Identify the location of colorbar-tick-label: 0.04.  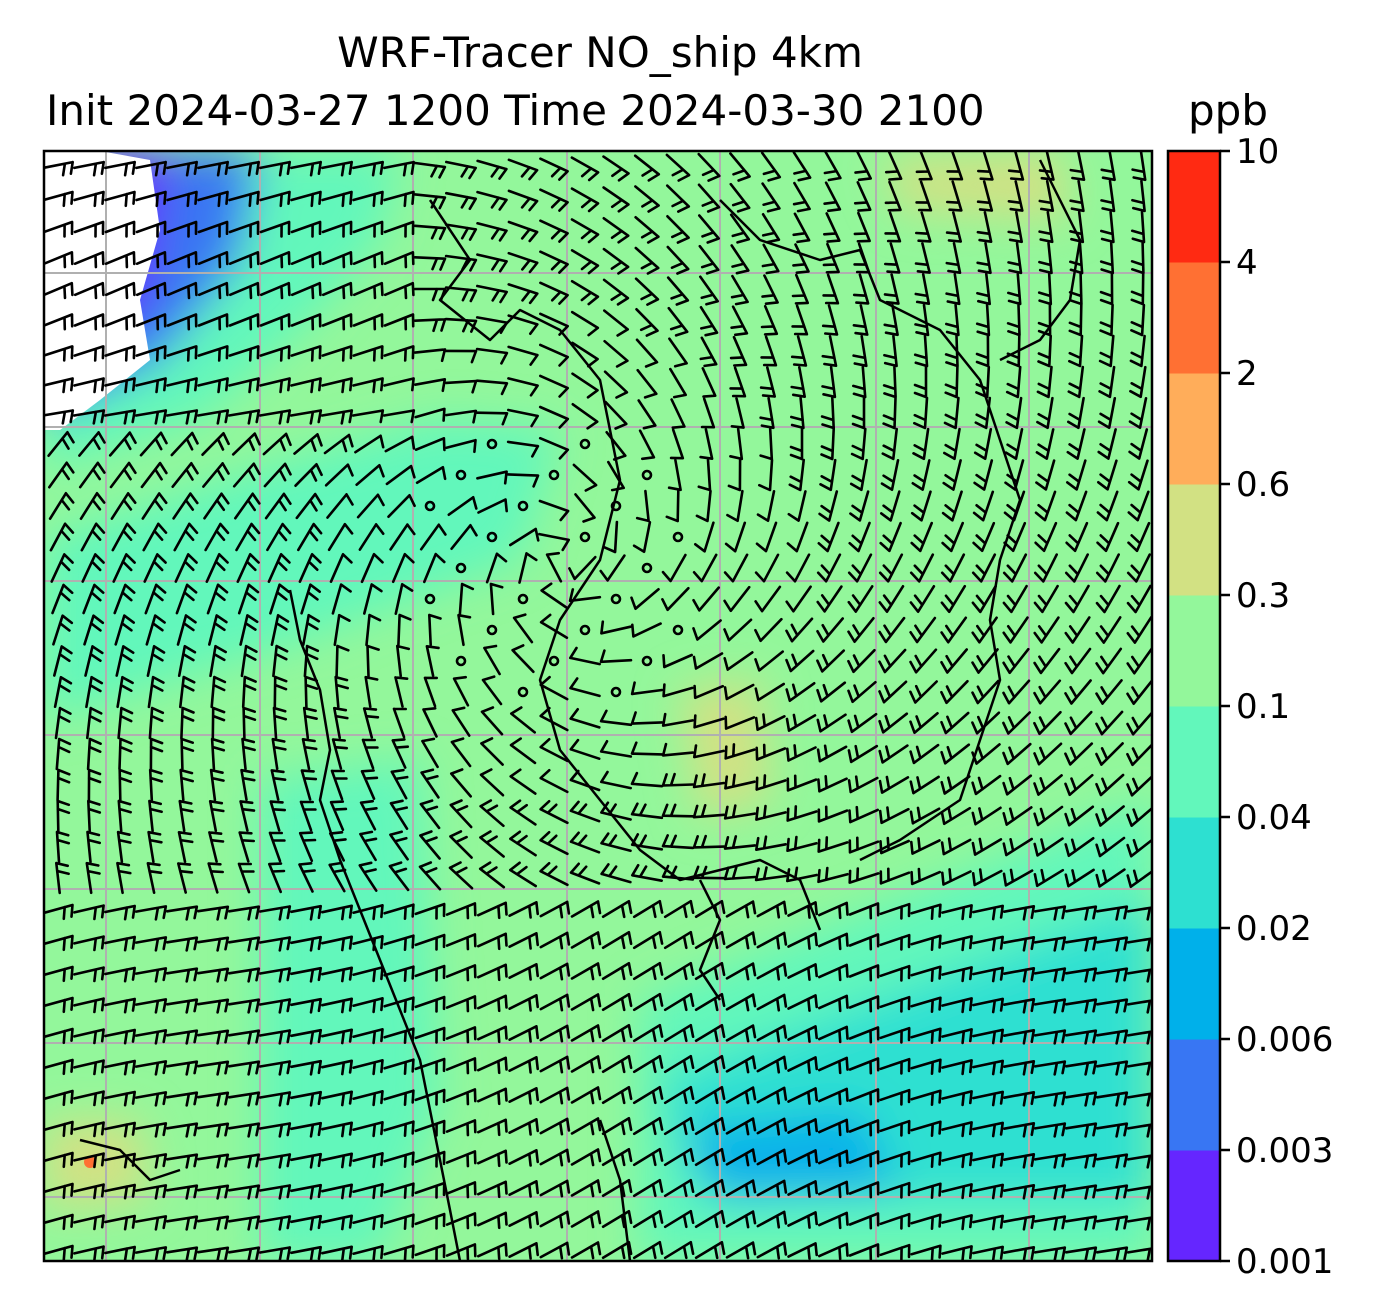
(1274, 818).